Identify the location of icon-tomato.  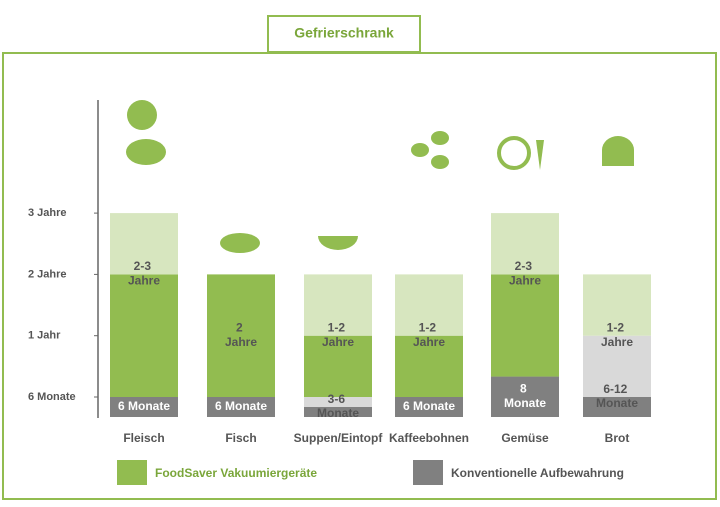
(514, 153).